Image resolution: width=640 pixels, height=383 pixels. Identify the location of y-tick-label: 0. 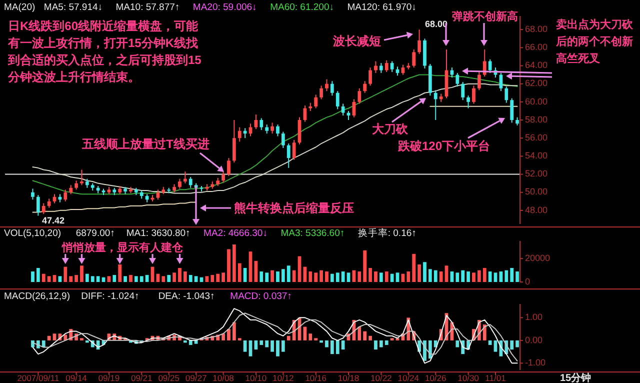
(527, 281).